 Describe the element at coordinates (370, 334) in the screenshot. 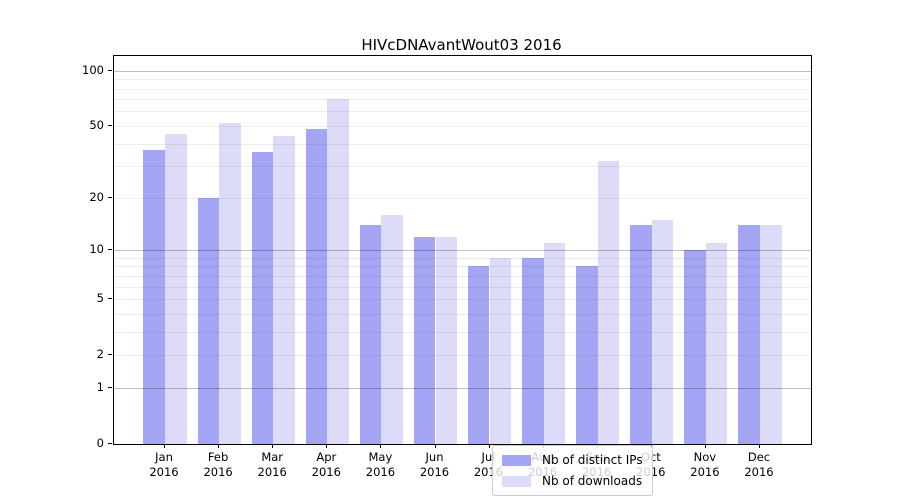

I see `bar-nb-of-distinct-ips-may` at that location.